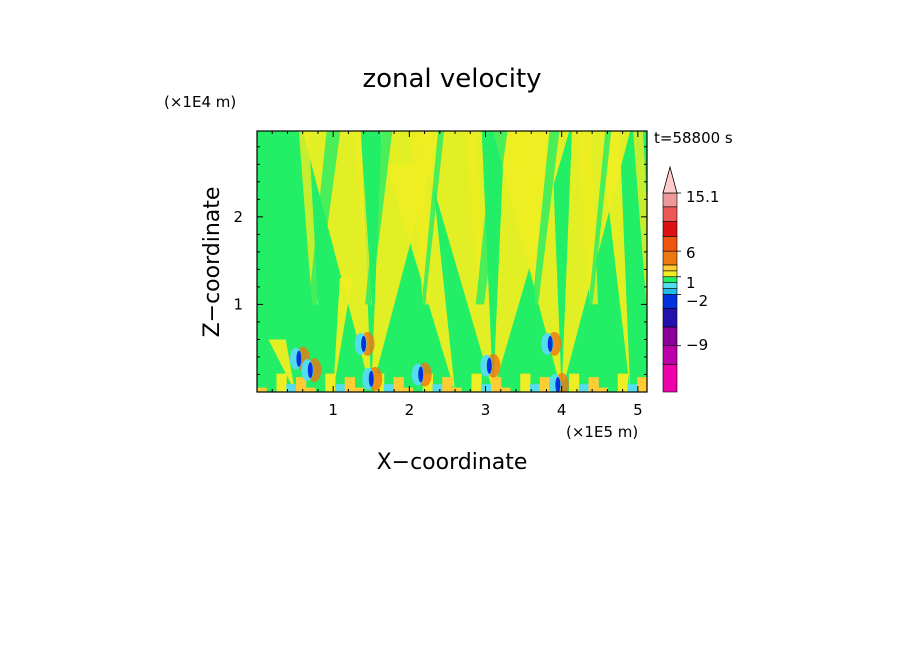 Image resolution: width=904 pixels, height=654 pixels. What do you see at coordinates (486, 410) in the screenshot?
I see `x-tick-label-2: 3` at bounding box center [486, 410].